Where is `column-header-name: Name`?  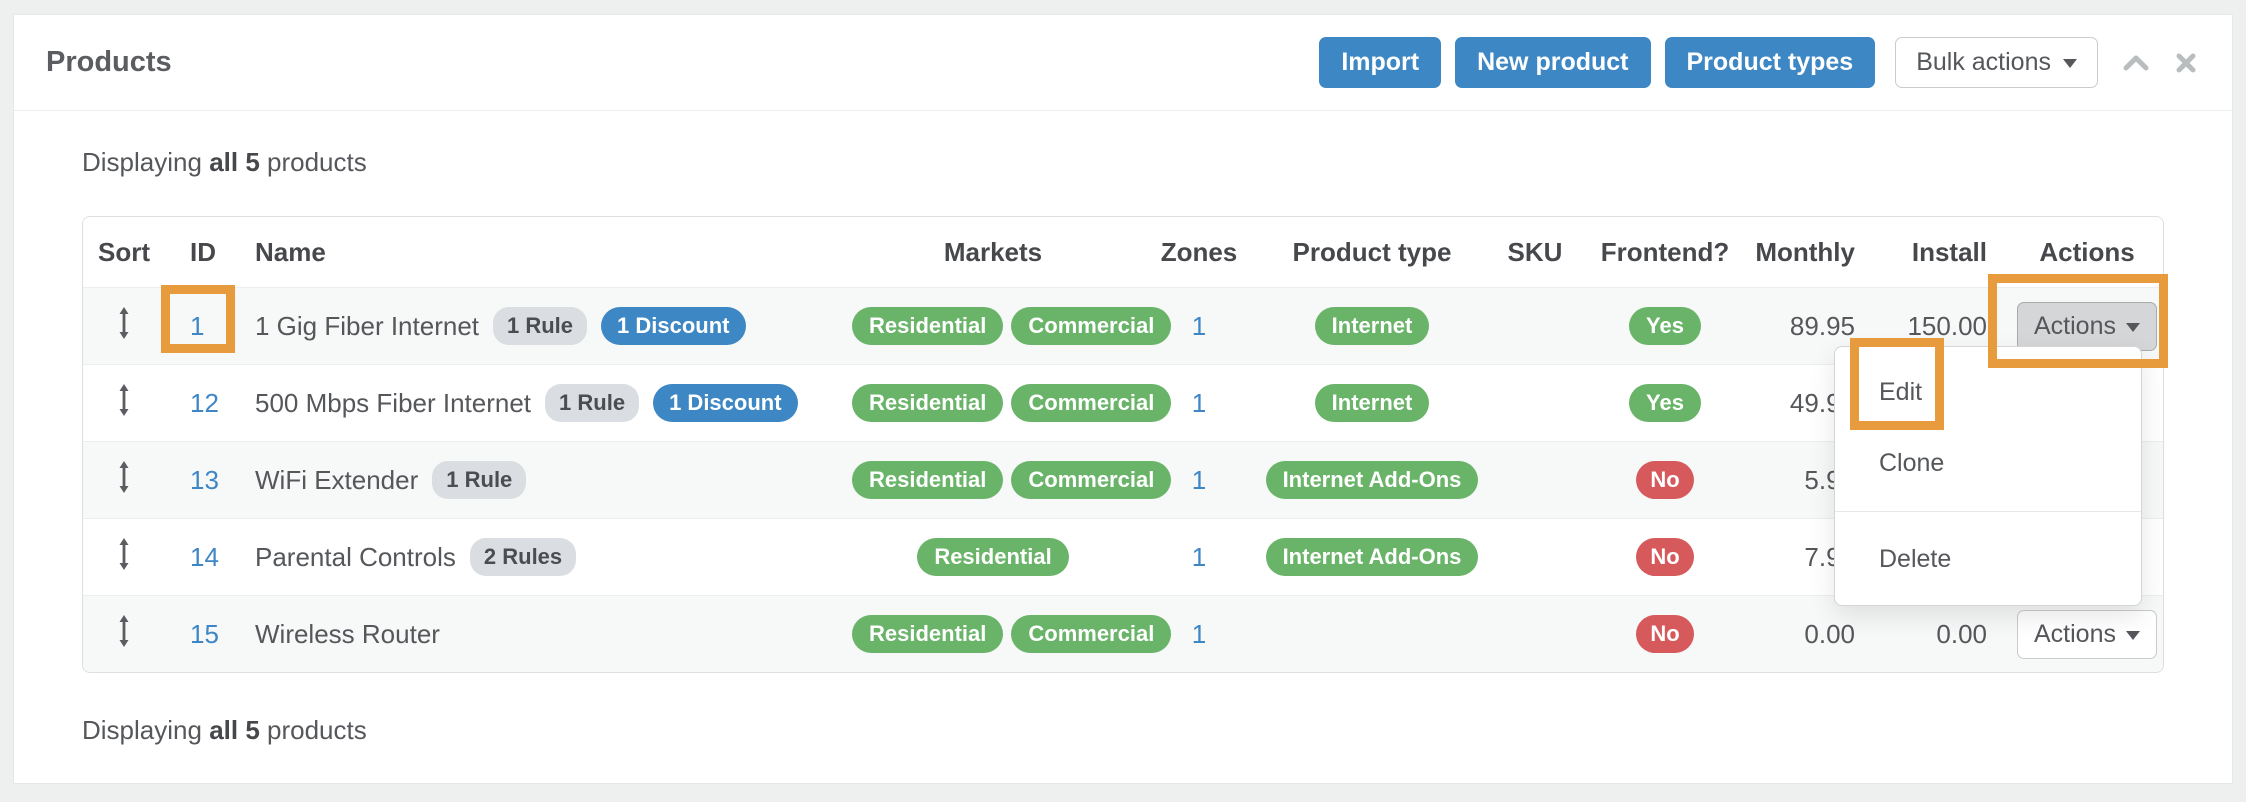
column-header-name: Name is located at coordinates (547, 252).